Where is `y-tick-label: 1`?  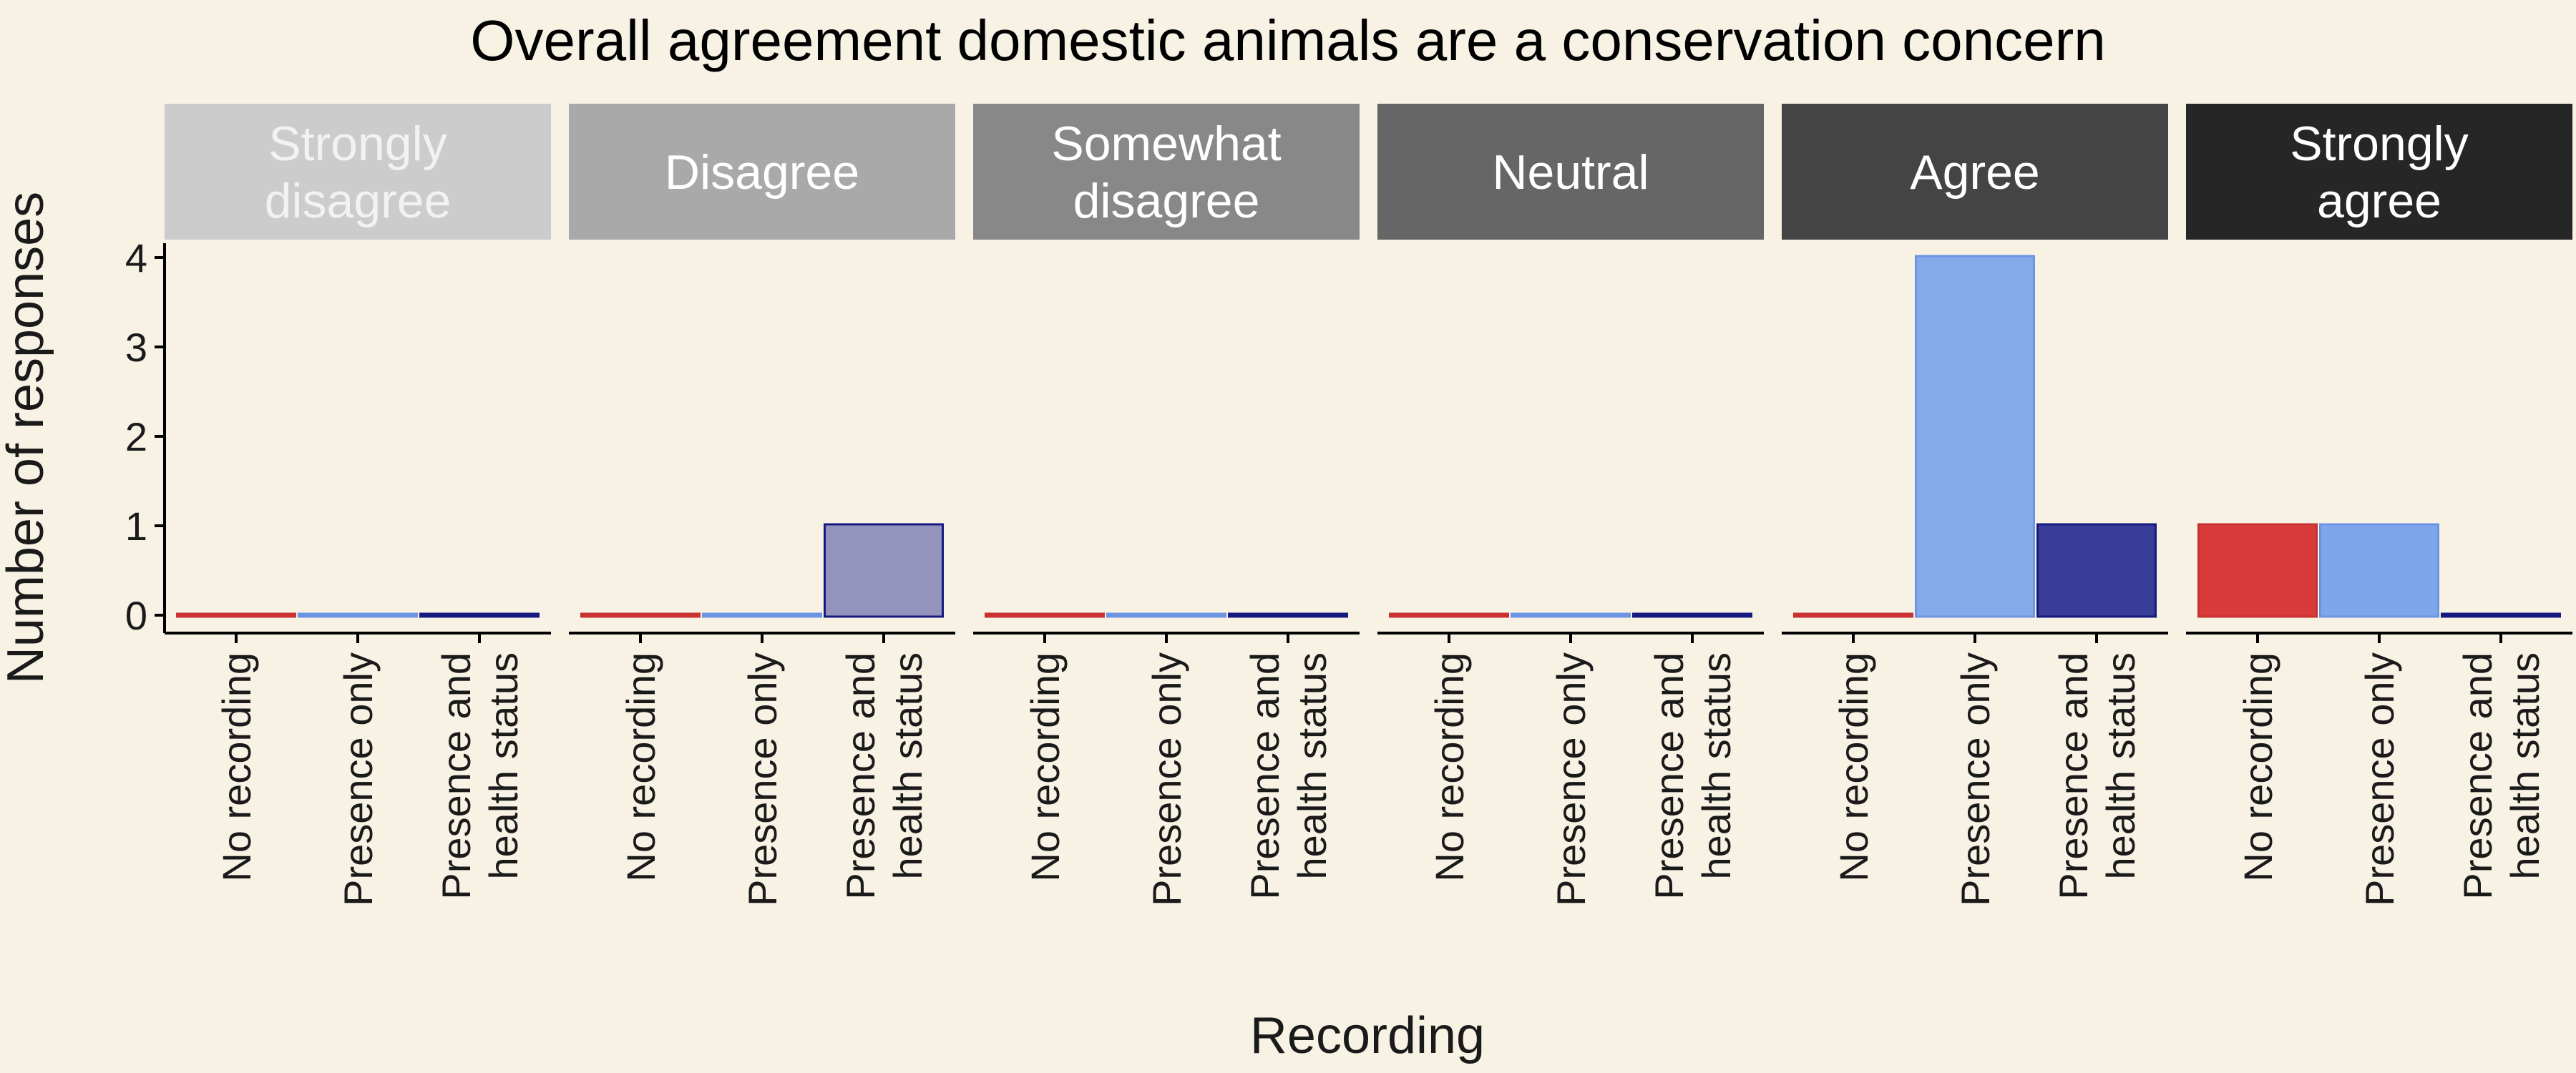
y-tick-label: 1 is located at coordinates (136, 526).